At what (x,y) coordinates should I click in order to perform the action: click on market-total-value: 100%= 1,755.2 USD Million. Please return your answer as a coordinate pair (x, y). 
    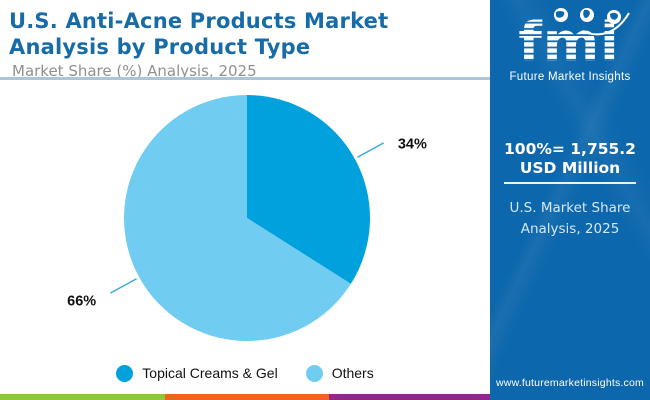
    Looking at the image, I should click on (570, 158).